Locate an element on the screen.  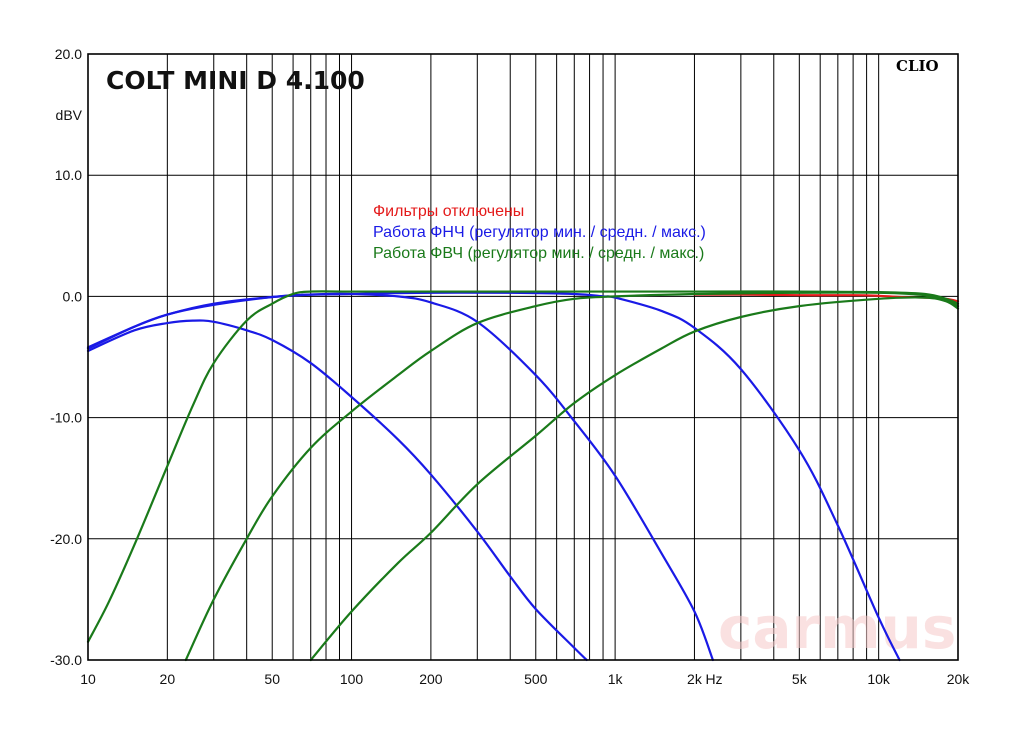
x-tick-label: 100 is located at coordinates (352, 679).